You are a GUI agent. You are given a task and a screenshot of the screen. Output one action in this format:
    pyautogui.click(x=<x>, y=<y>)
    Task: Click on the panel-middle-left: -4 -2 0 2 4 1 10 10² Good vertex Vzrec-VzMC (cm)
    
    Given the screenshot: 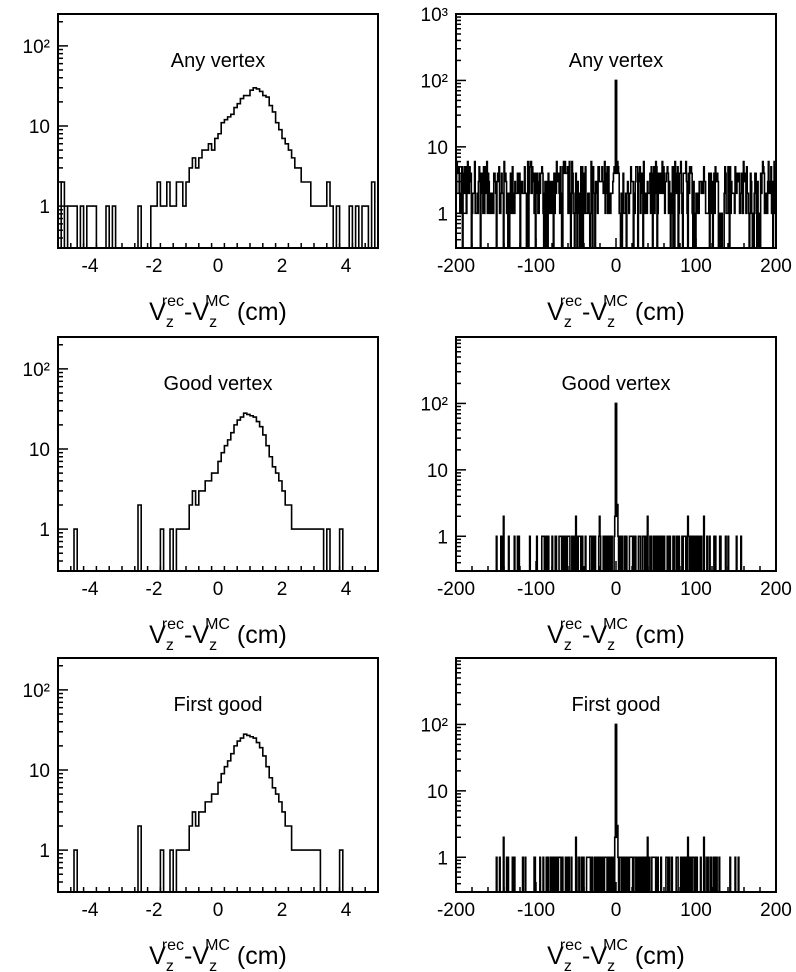 What is the action you would take?
    pyautogui.click(x=201, y=495)
    